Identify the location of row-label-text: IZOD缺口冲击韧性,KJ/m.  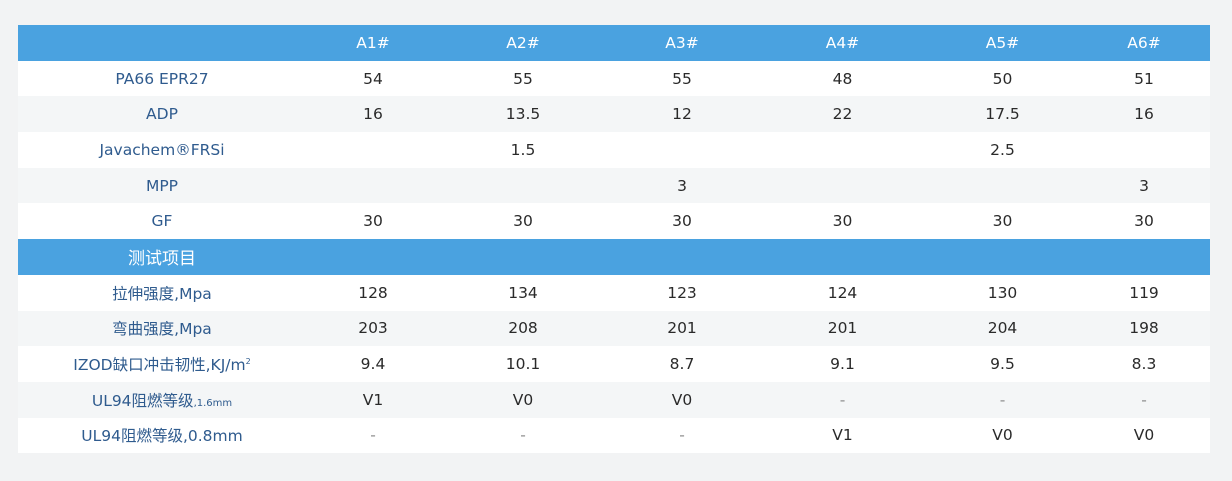
(159, 365).